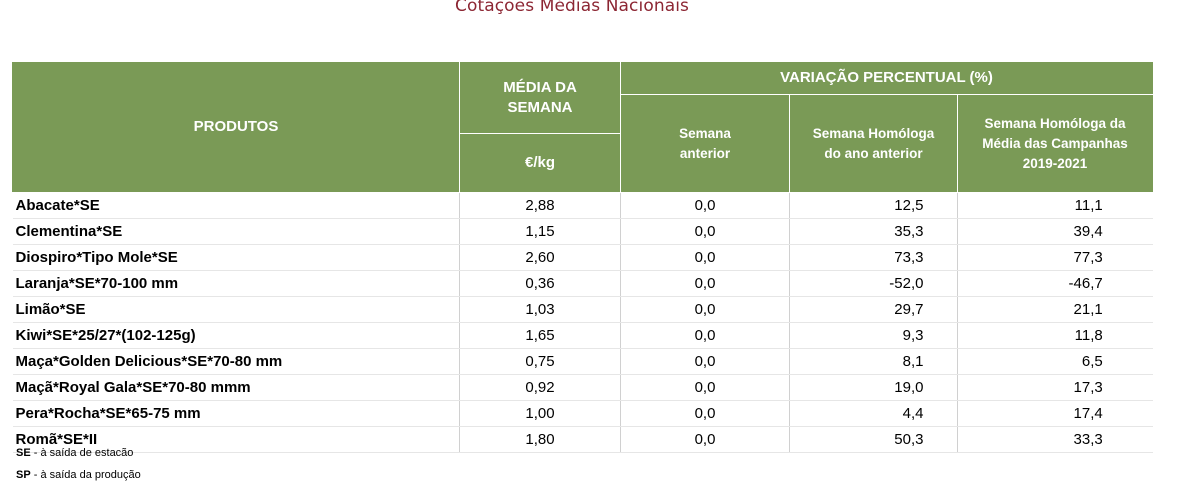 The height and width of the screenshot is (485, 1178). I want to click on ano-anterior-cell: 73,3, so click(909, 257).